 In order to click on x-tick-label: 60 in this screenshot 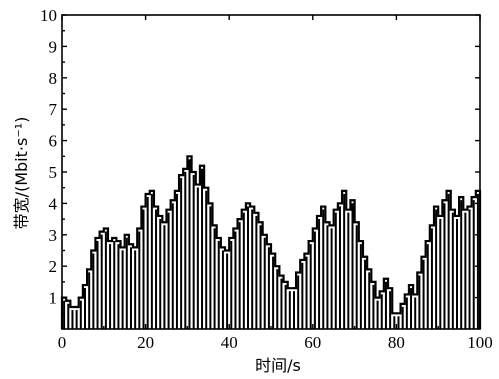, I will do `click(312, 342)`.